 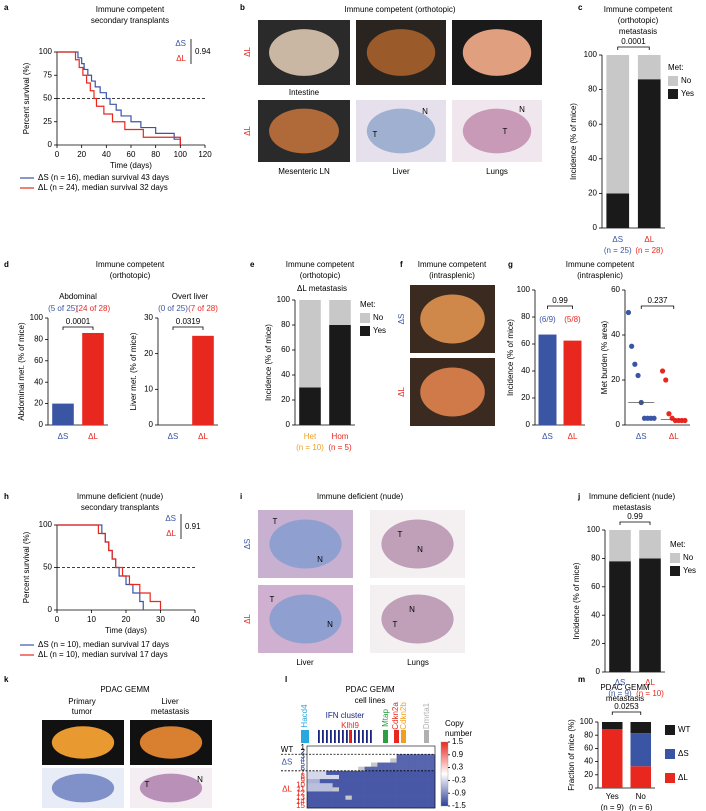 I want to click on panel-title: Immune deficient (nude), so click(x=360, y=496).